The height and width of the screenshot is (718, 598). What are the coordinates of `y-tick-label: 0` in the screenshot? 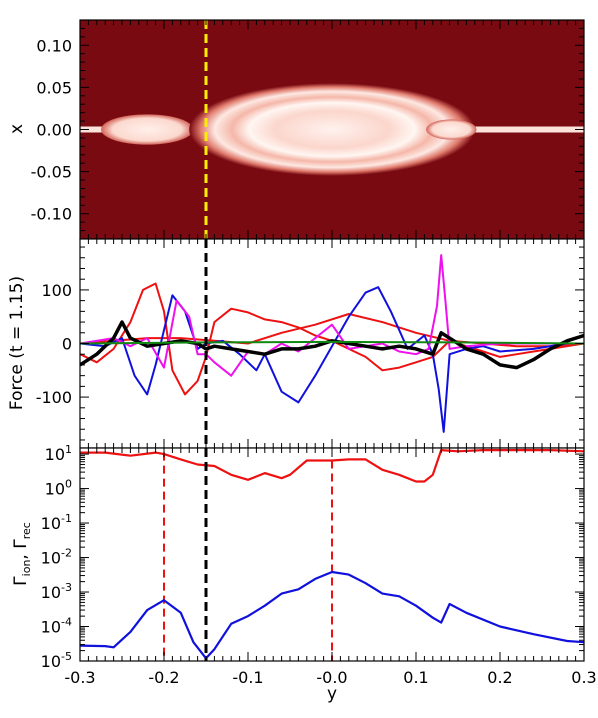 It's located at (67, 344).